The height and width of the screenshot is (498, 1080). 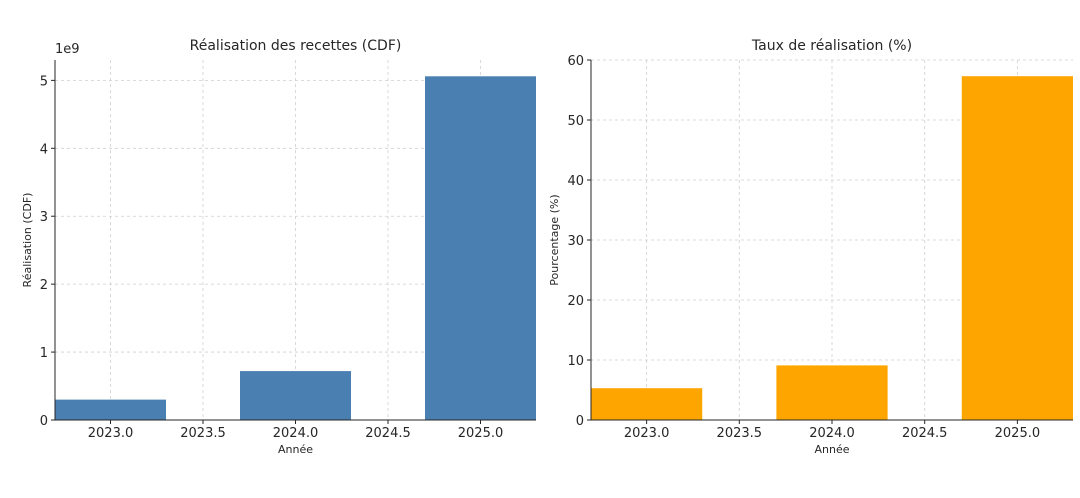 What do you see at coordinates (831, 46) in the screenshot?
I see `chart-title: Taux de réalisation (%)` at bounding box center [831, 46].